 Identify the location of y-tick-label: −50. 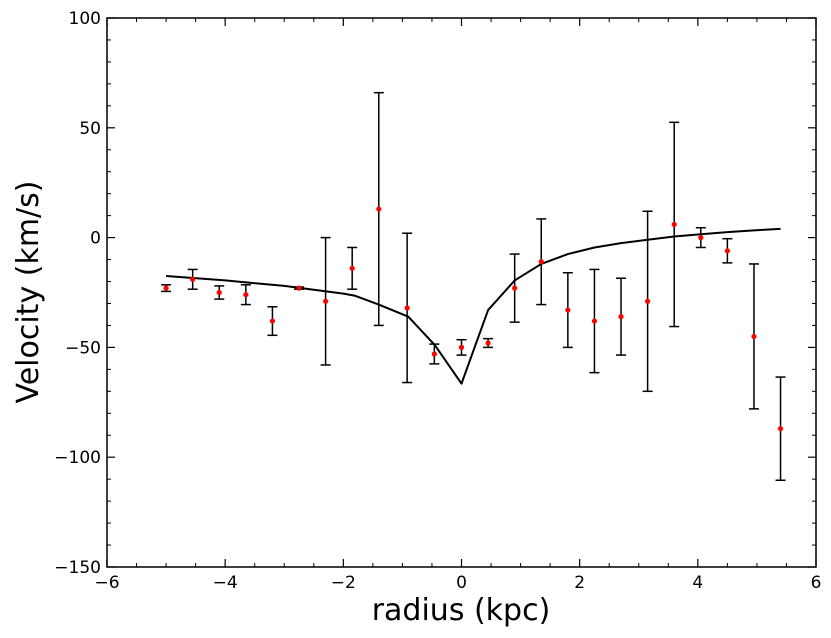
(83, 348).